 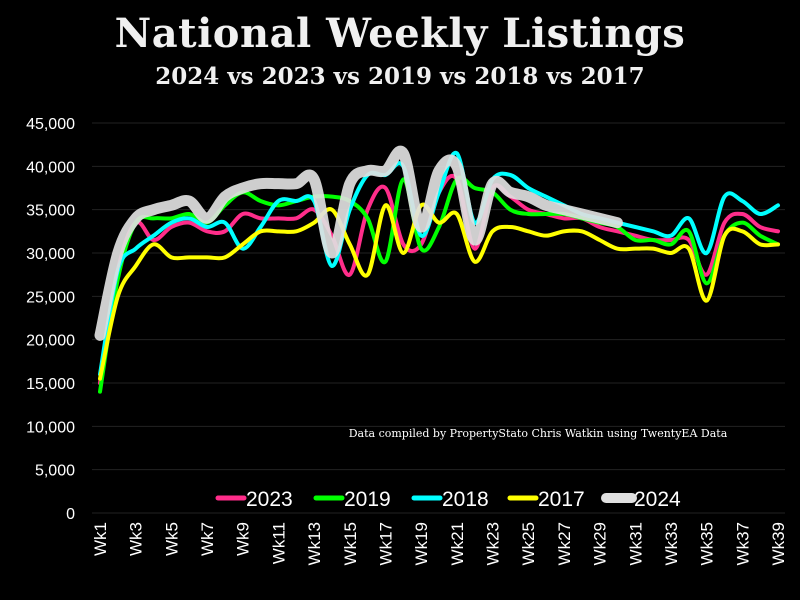 What do you see at coordinates (171, 539) in the screenshot?
I see `x-tick-label: Wk5` at bounding box center [171, 539].